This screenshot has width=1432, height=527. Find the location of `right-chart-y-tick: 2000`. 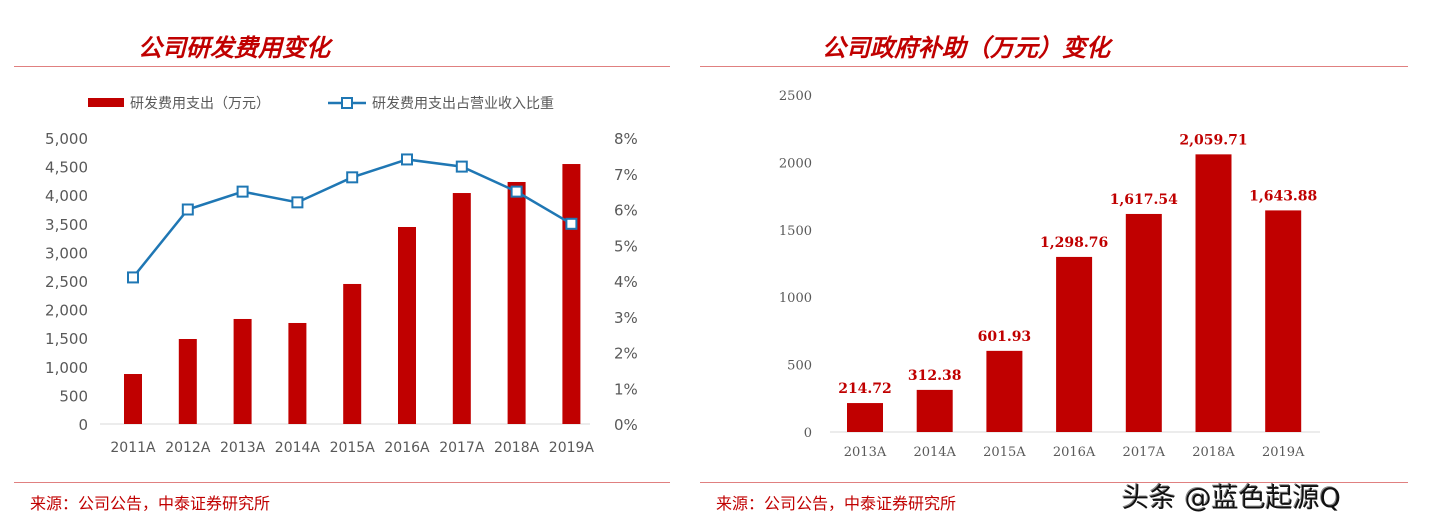

right-chart-y-tick: 2000 is located at coordinates (795, 163).